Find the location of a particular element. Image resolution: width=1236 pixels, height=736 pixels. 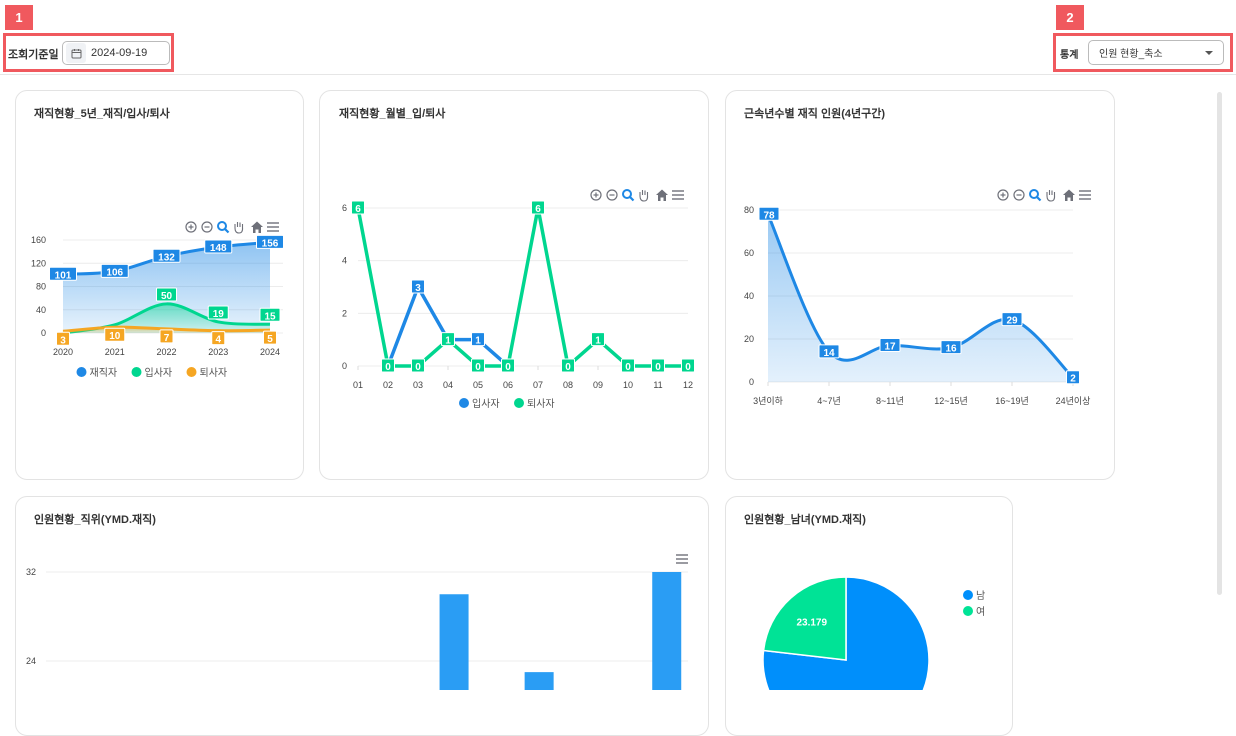

data-label-text: 10 is located at coordinates (115, 336).